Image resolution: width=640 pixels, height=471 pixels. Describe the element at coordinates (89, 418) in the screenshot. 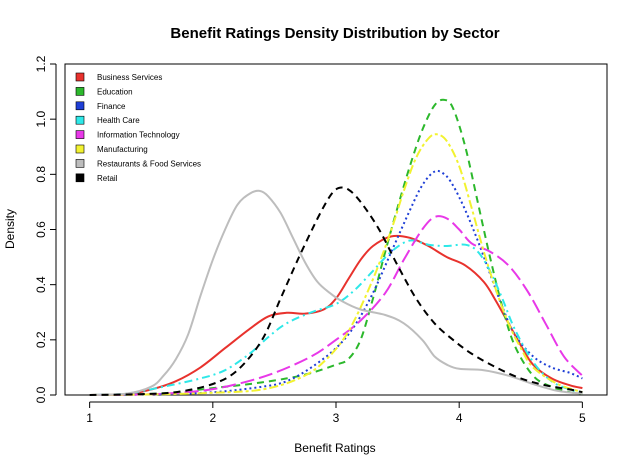

I see `x-tick-label: 1` at that location.